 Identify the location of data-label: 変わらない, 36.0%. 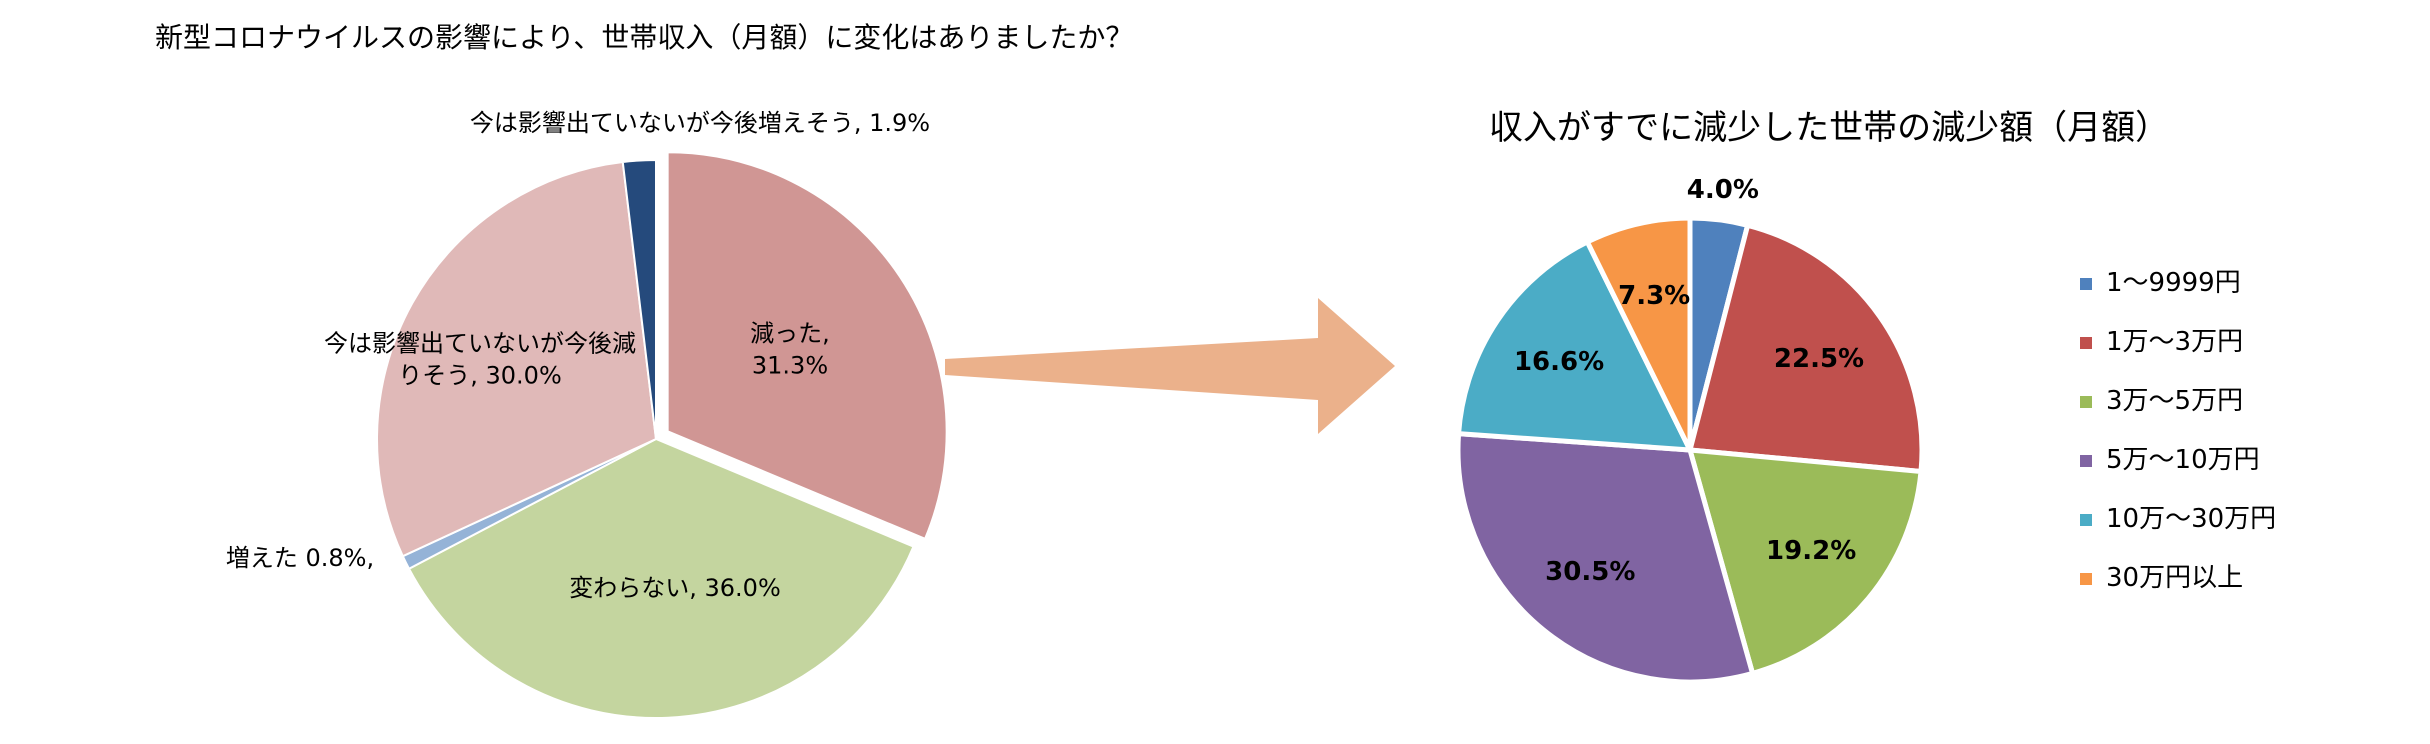
(675, 588).